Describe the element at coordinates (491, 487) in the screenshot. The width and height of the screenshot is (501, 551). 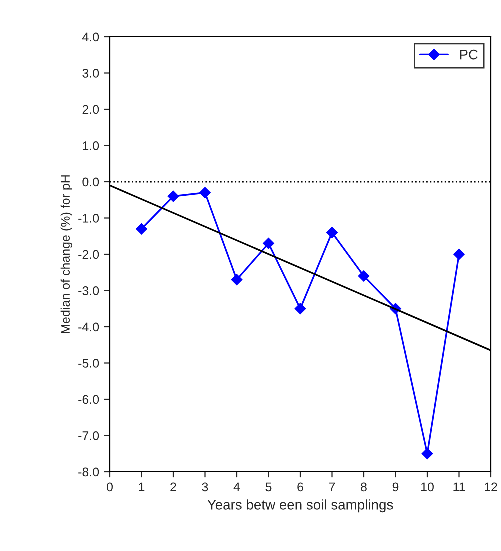
I see `x-tick-label: 12` at that location.